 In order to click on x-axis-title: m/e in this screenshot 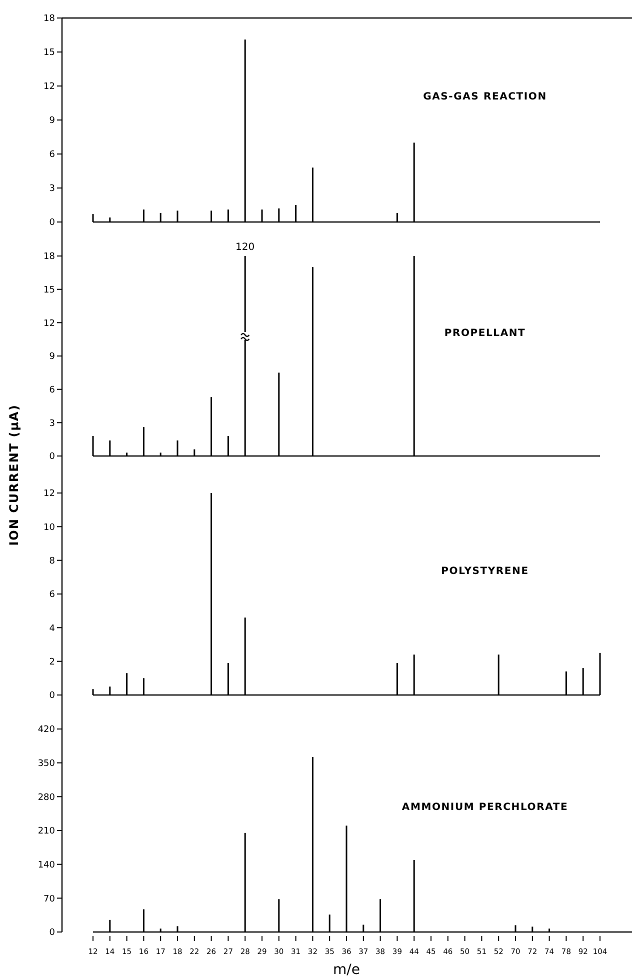, I will do `click(346, 970)`.